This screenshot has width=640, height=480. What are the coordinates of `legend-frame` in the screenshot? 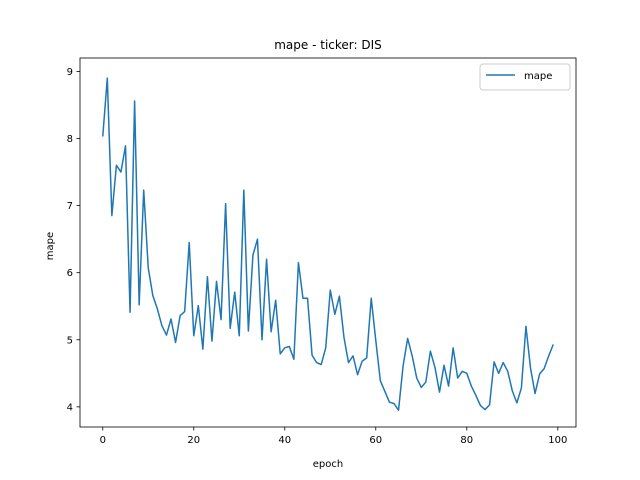 It's located at (525, 77).